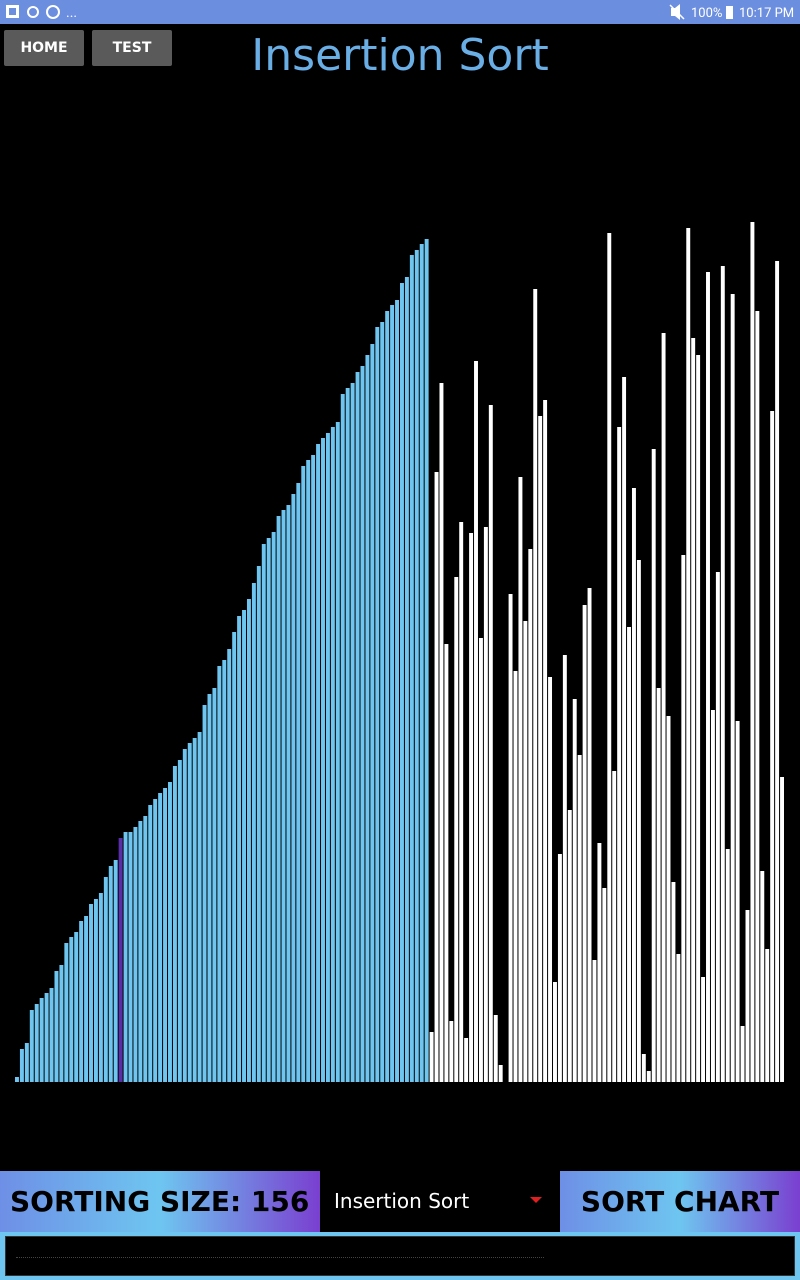 This screenshot has height=1280, width=800. I want to click on mute-slash, so click(677, 12).